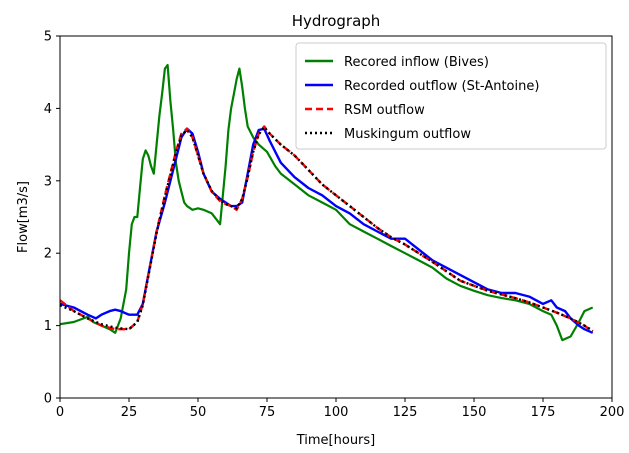 This screenshot has width=629, height=453. What do you see at coordinates (48, 326) in the screenshot?
I see `y-tick-label: 1` at bounding box center [48, 326].